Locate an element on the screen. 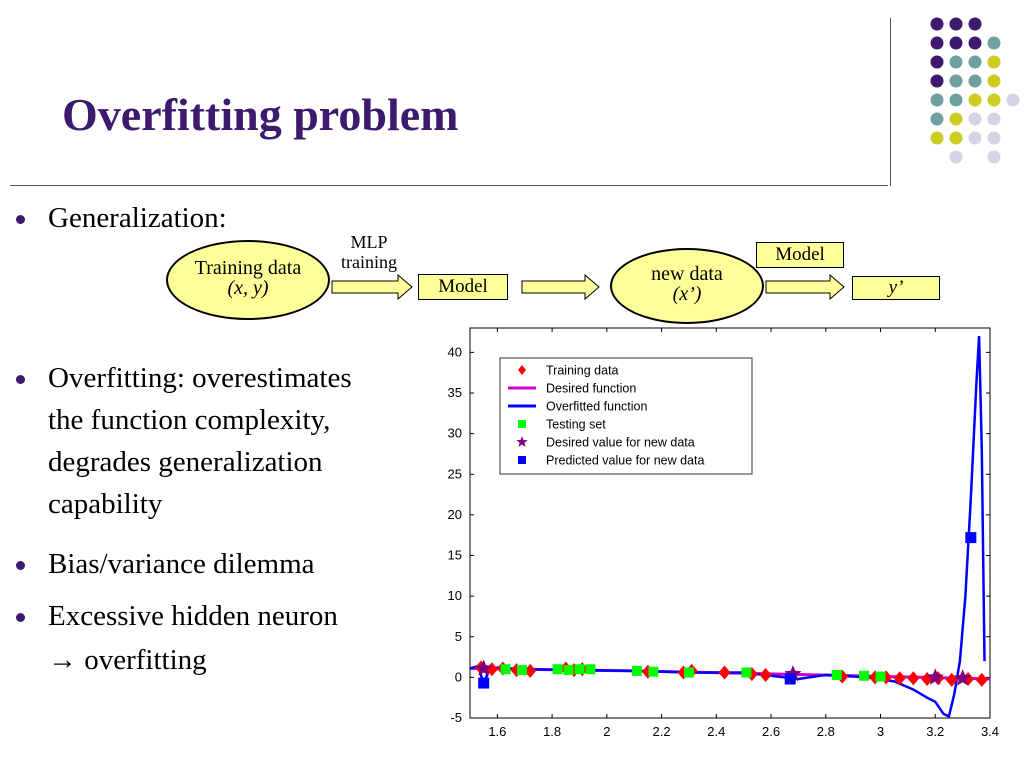  model-box: Model is located at coordinates (463, 287).